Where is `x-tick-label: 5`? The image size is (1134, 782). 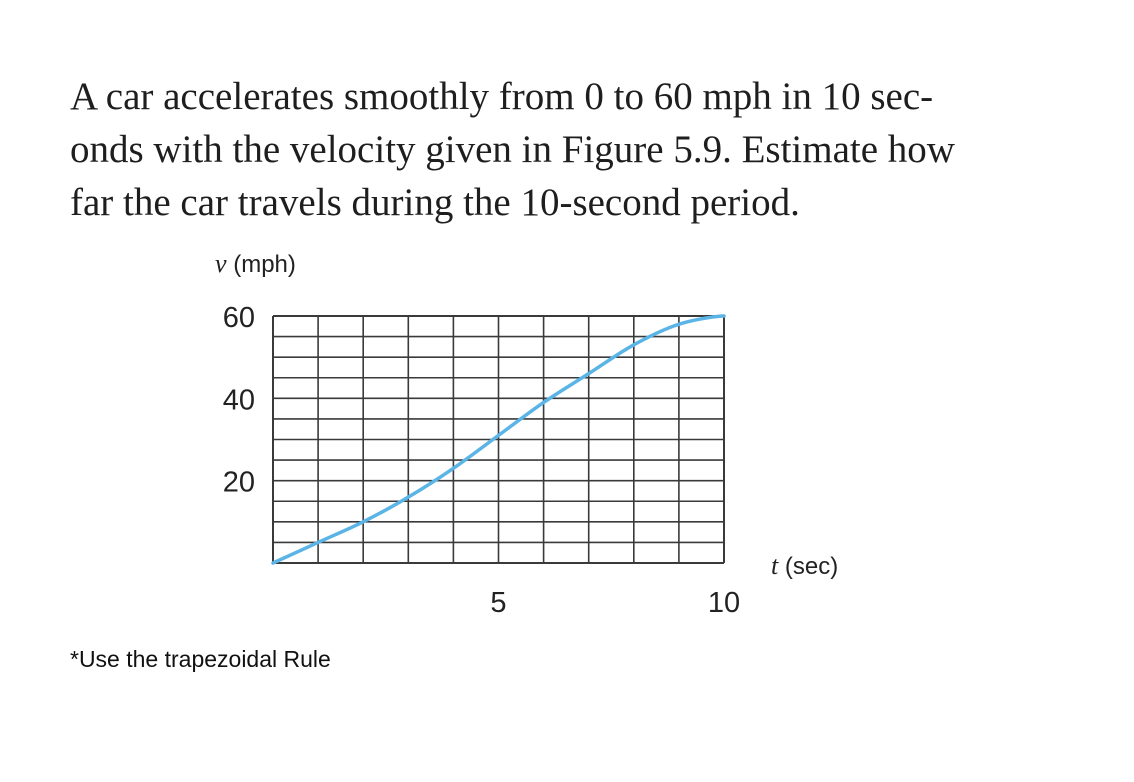 x-tick-label: 5 is located at coordinates (498, 603).